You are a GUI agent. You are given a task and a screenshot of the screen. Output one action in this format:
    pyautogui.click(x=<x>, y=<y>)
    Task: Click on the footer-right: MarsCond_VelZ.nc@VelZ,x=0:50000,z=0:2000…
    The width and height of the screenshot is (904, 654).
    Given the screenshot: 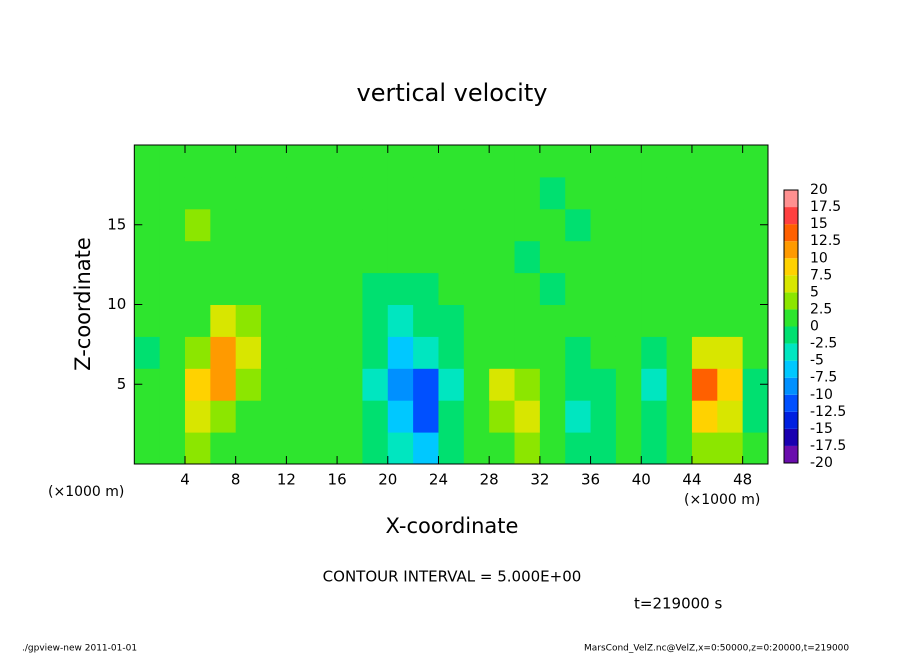 What is the action you would take?
    pyautogui.click(x=716, y=649)
    